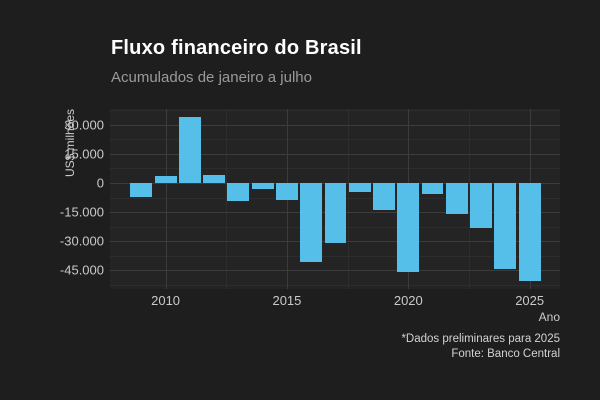 This screenshot has width=600, height=400. What do you see at coordinates (311, 222) in the screenshot?
I see `bar-2016` at bounding box center [311, 222].